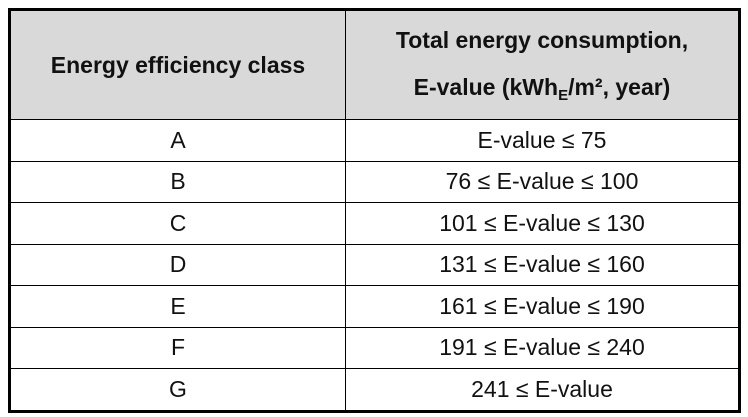 The width and height of the screenshot is (748, 417). I want to click on table-row: B 76 ≤ E-value ≤ 100, so click(374, 181).